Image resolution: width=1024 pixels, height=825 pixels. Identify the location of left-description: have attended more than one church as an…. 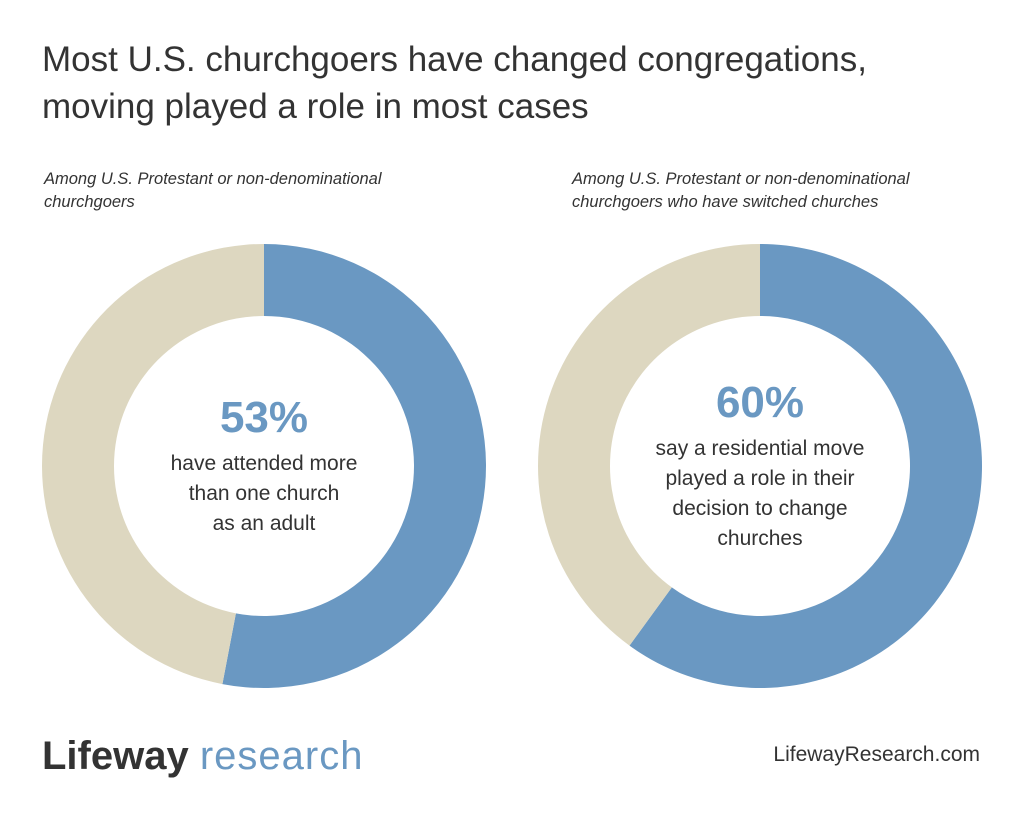
(264, 494).